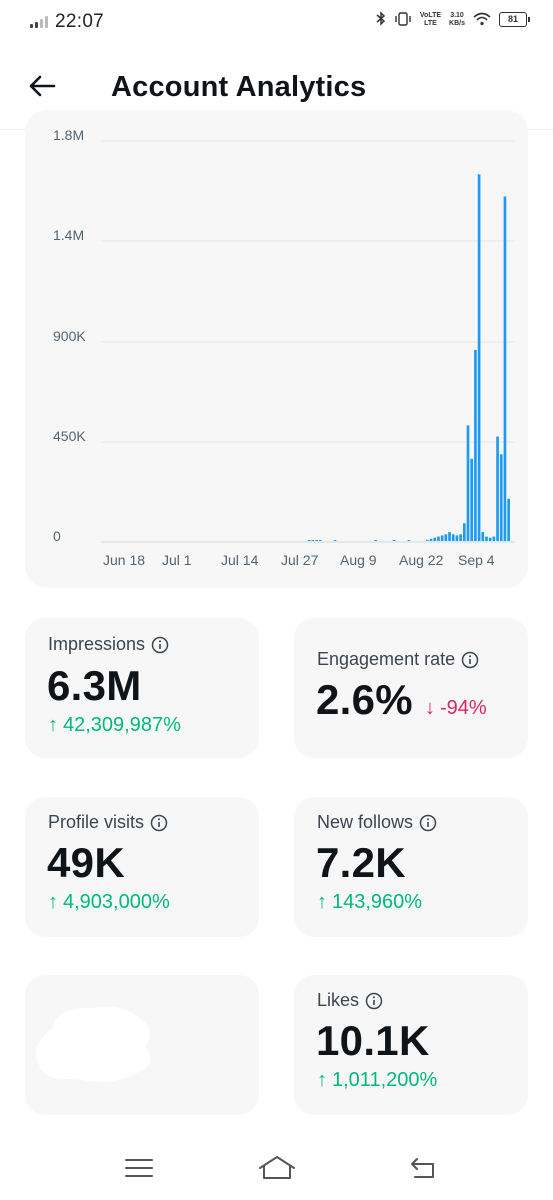 Image resolution: width=553 pixels, height=1200 pixels. Describe the element at coordinates (338, 1000) in the screenshot. I see `likes-label: Likes` at that location.